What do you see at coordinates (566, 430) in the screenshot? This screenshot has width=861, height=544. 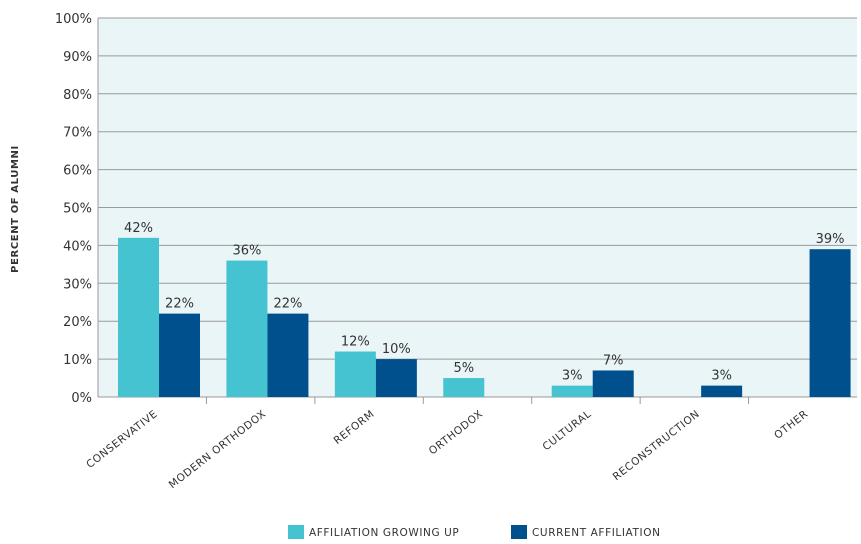 I see `category-label: CULTURAL` at bounding box center [566, 430].